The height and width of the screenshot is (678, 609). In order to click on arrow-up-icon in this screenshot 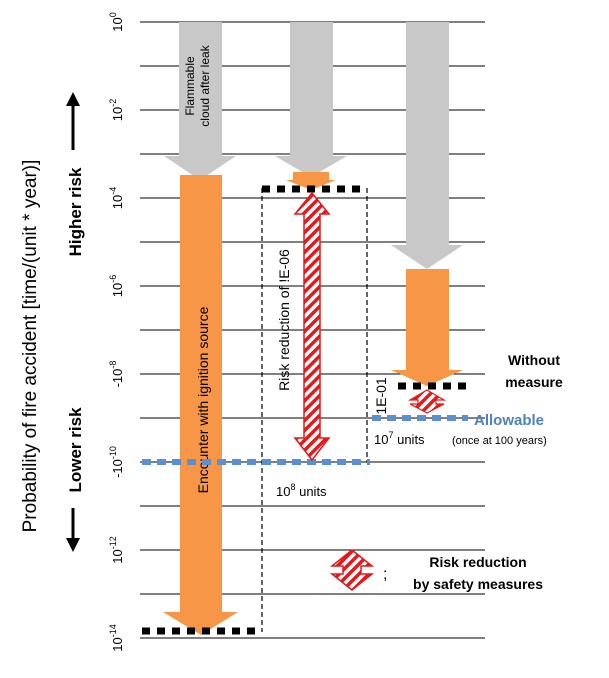, I will do `click(73, 121)`.